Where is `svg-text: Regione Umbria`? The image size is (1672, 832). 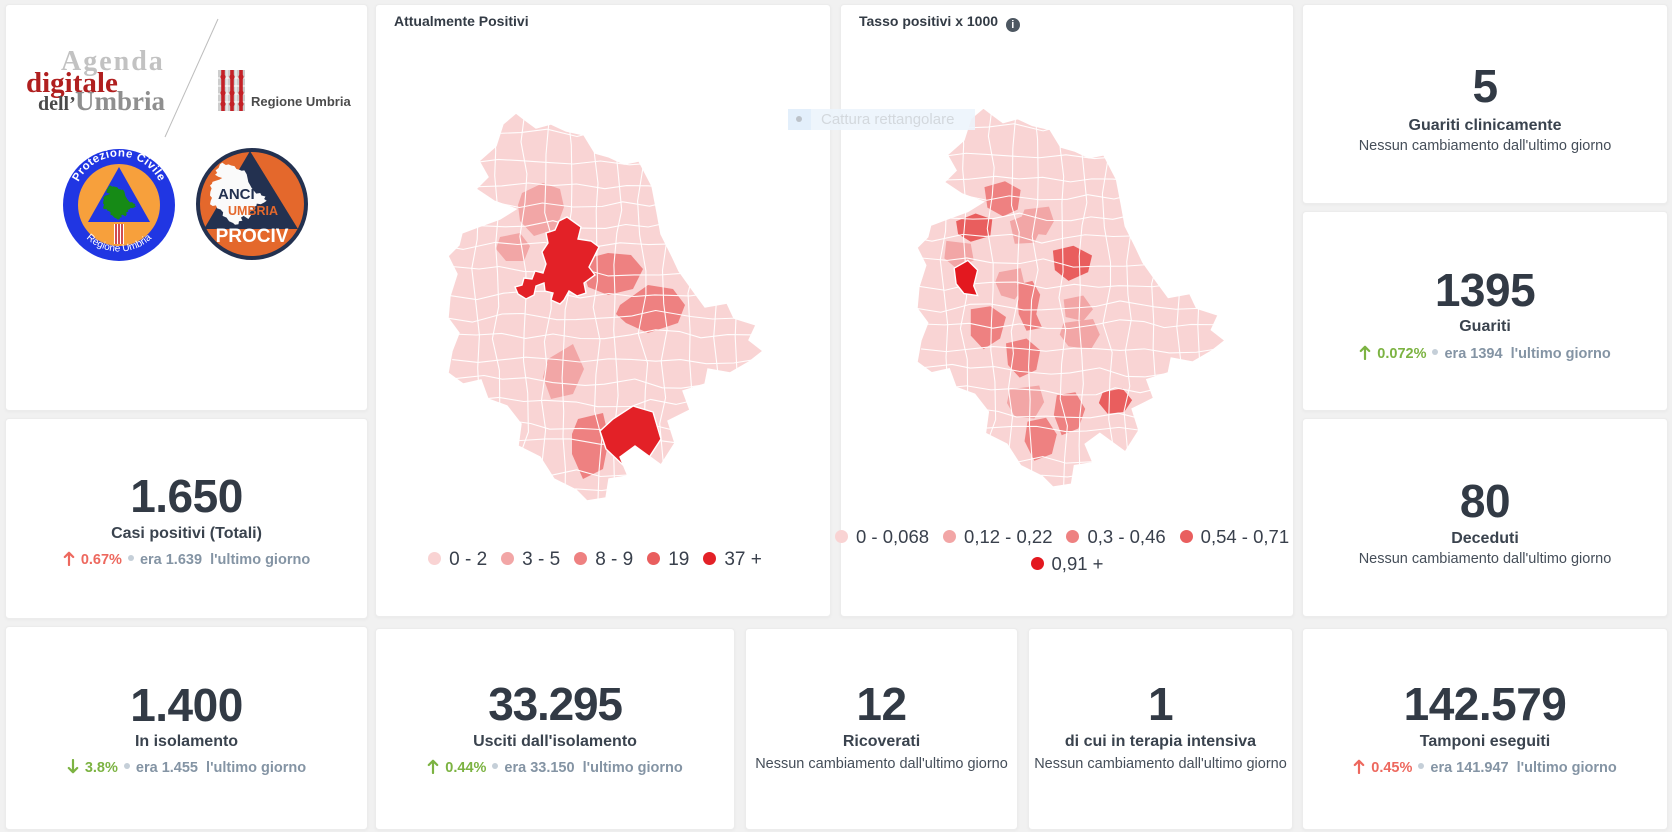 svg-text: Regione Umbria is located at coordinates (301, 101).